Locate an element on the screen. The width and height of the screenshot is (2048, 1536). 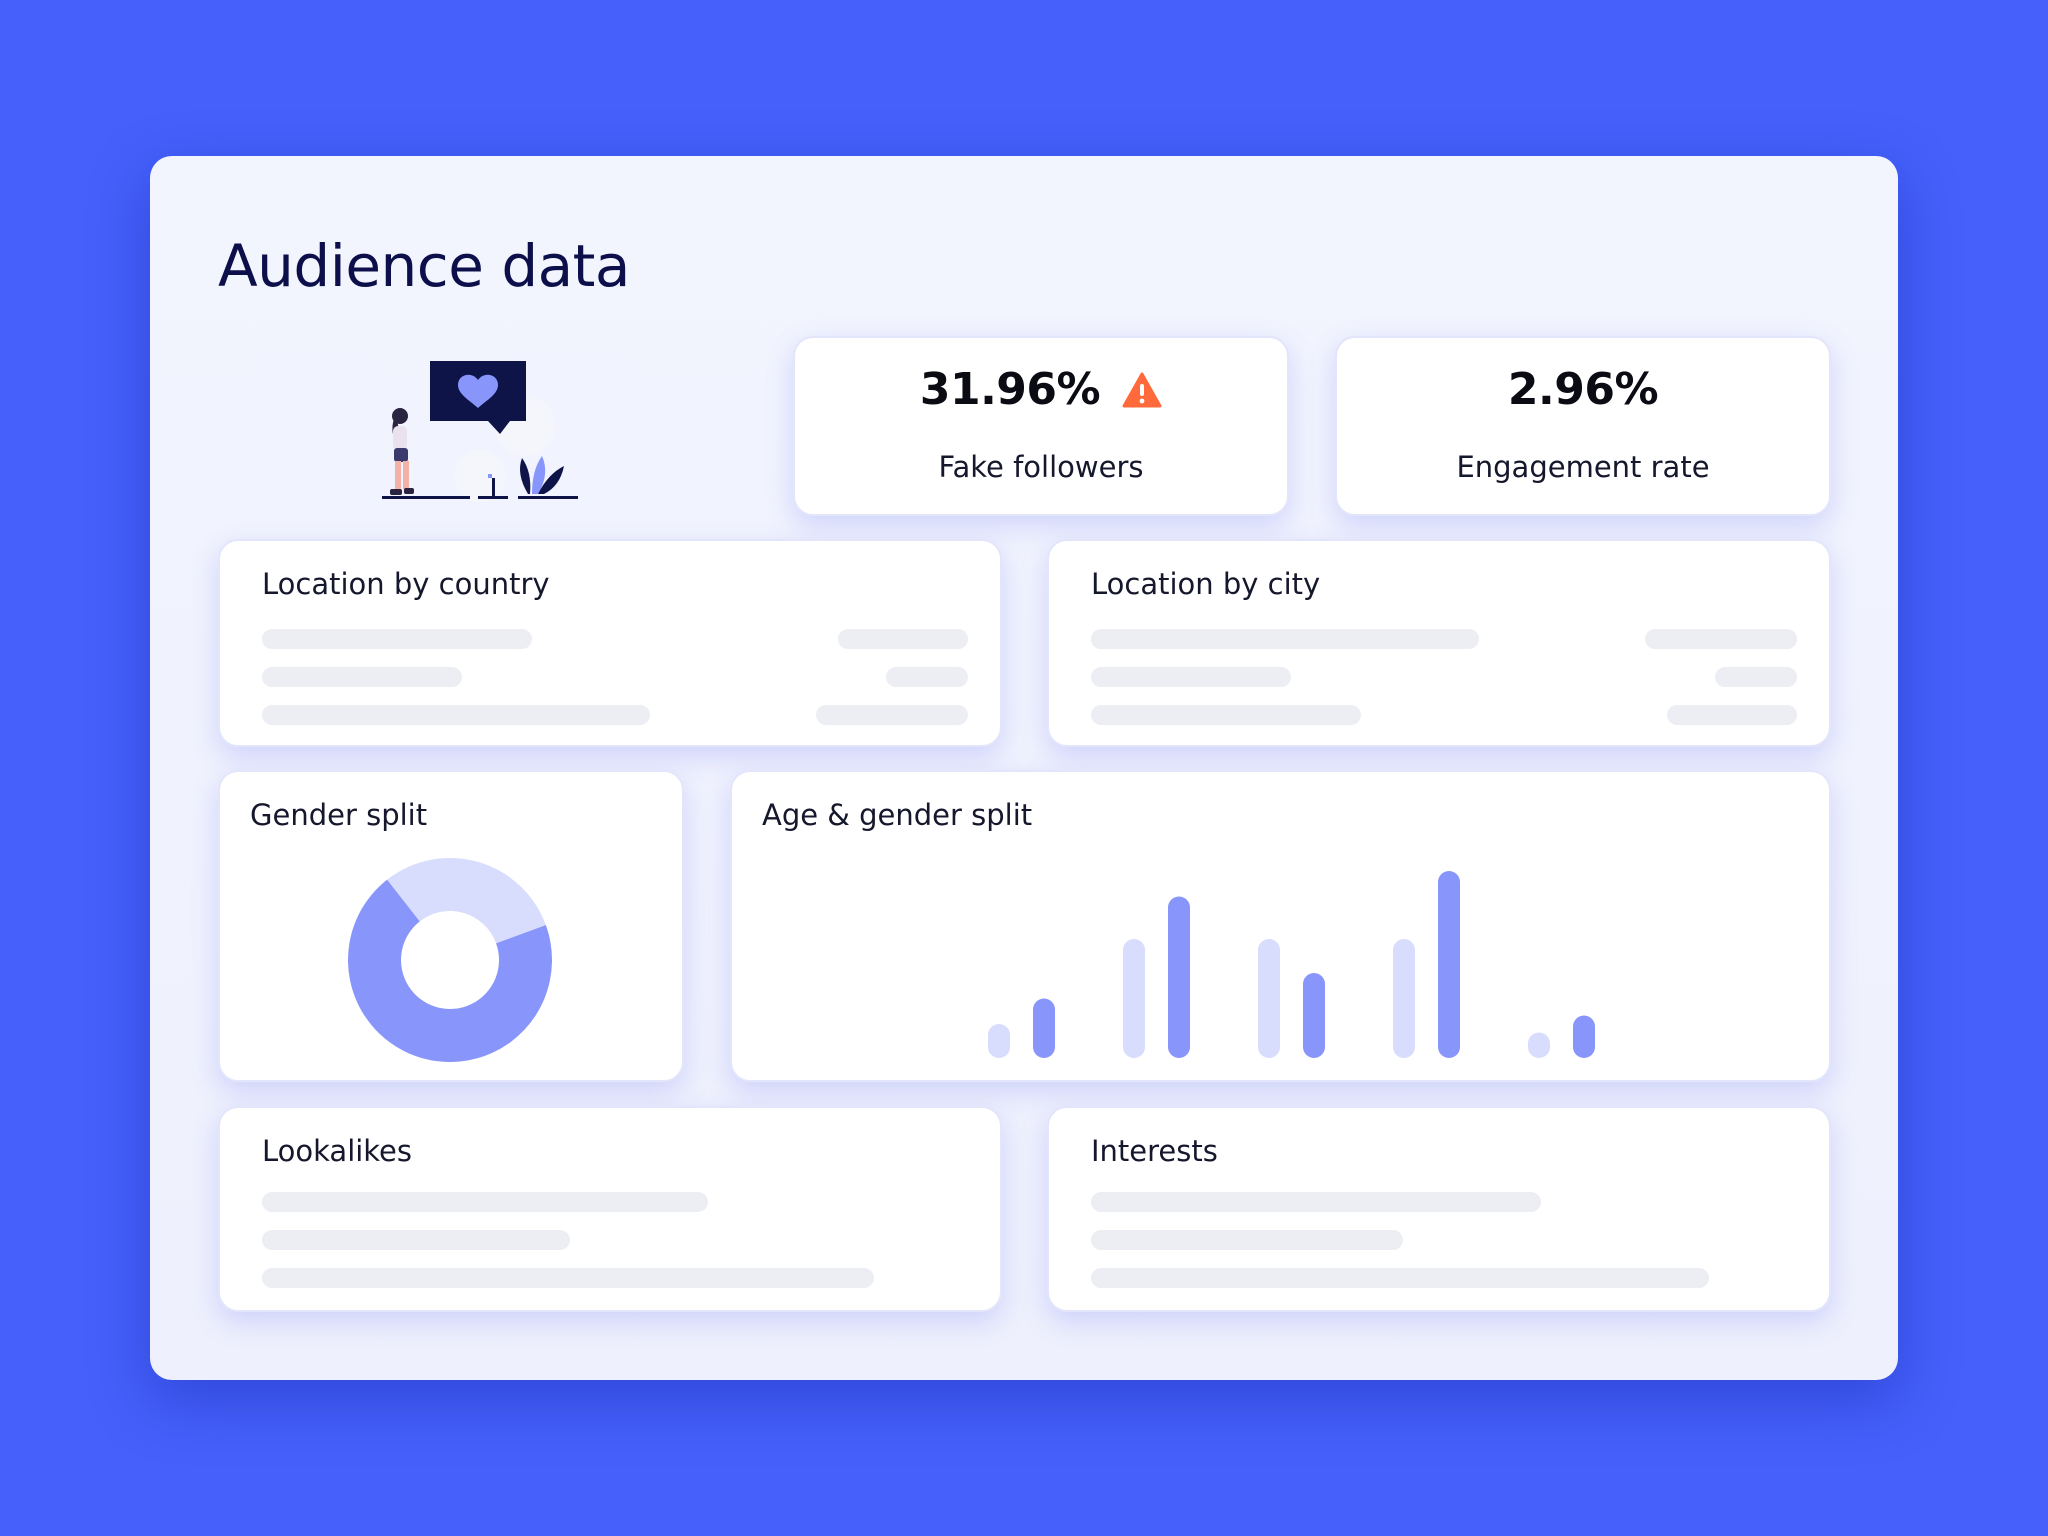
warning-triangle-icon is located at coordinates (1142, 390).